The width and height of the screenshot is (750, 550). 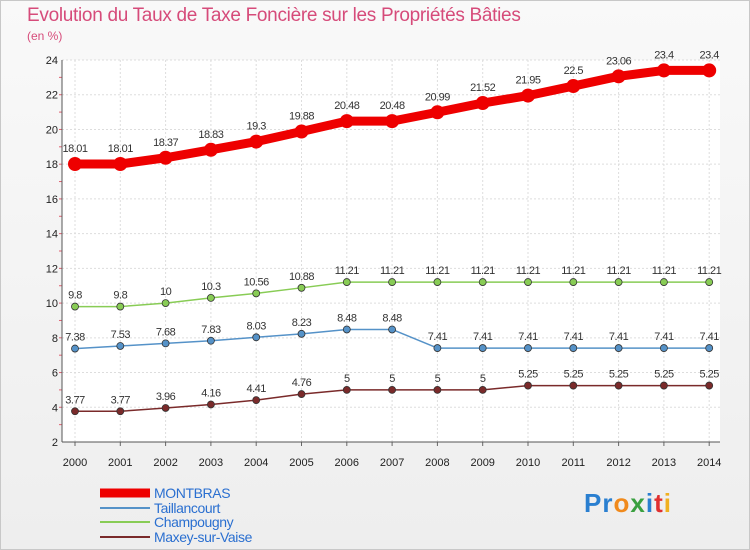 What do you see at coordinates (437, 97) in the screenshot?
I see `data-label: 20.99` at bounding box center [437, 97].